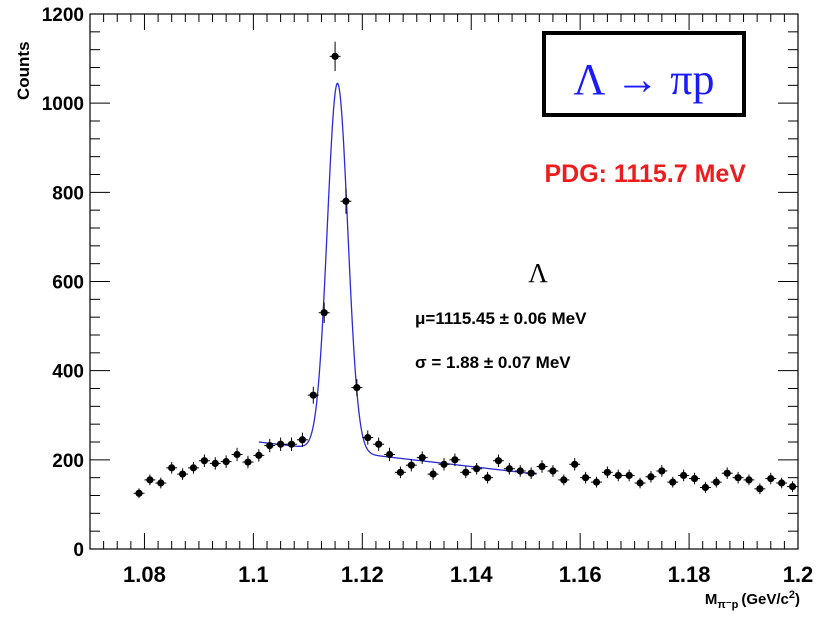  Describe the element at coordinates (797, 599) in the screenshot. I see `x-axis-title-end: )` at that location.